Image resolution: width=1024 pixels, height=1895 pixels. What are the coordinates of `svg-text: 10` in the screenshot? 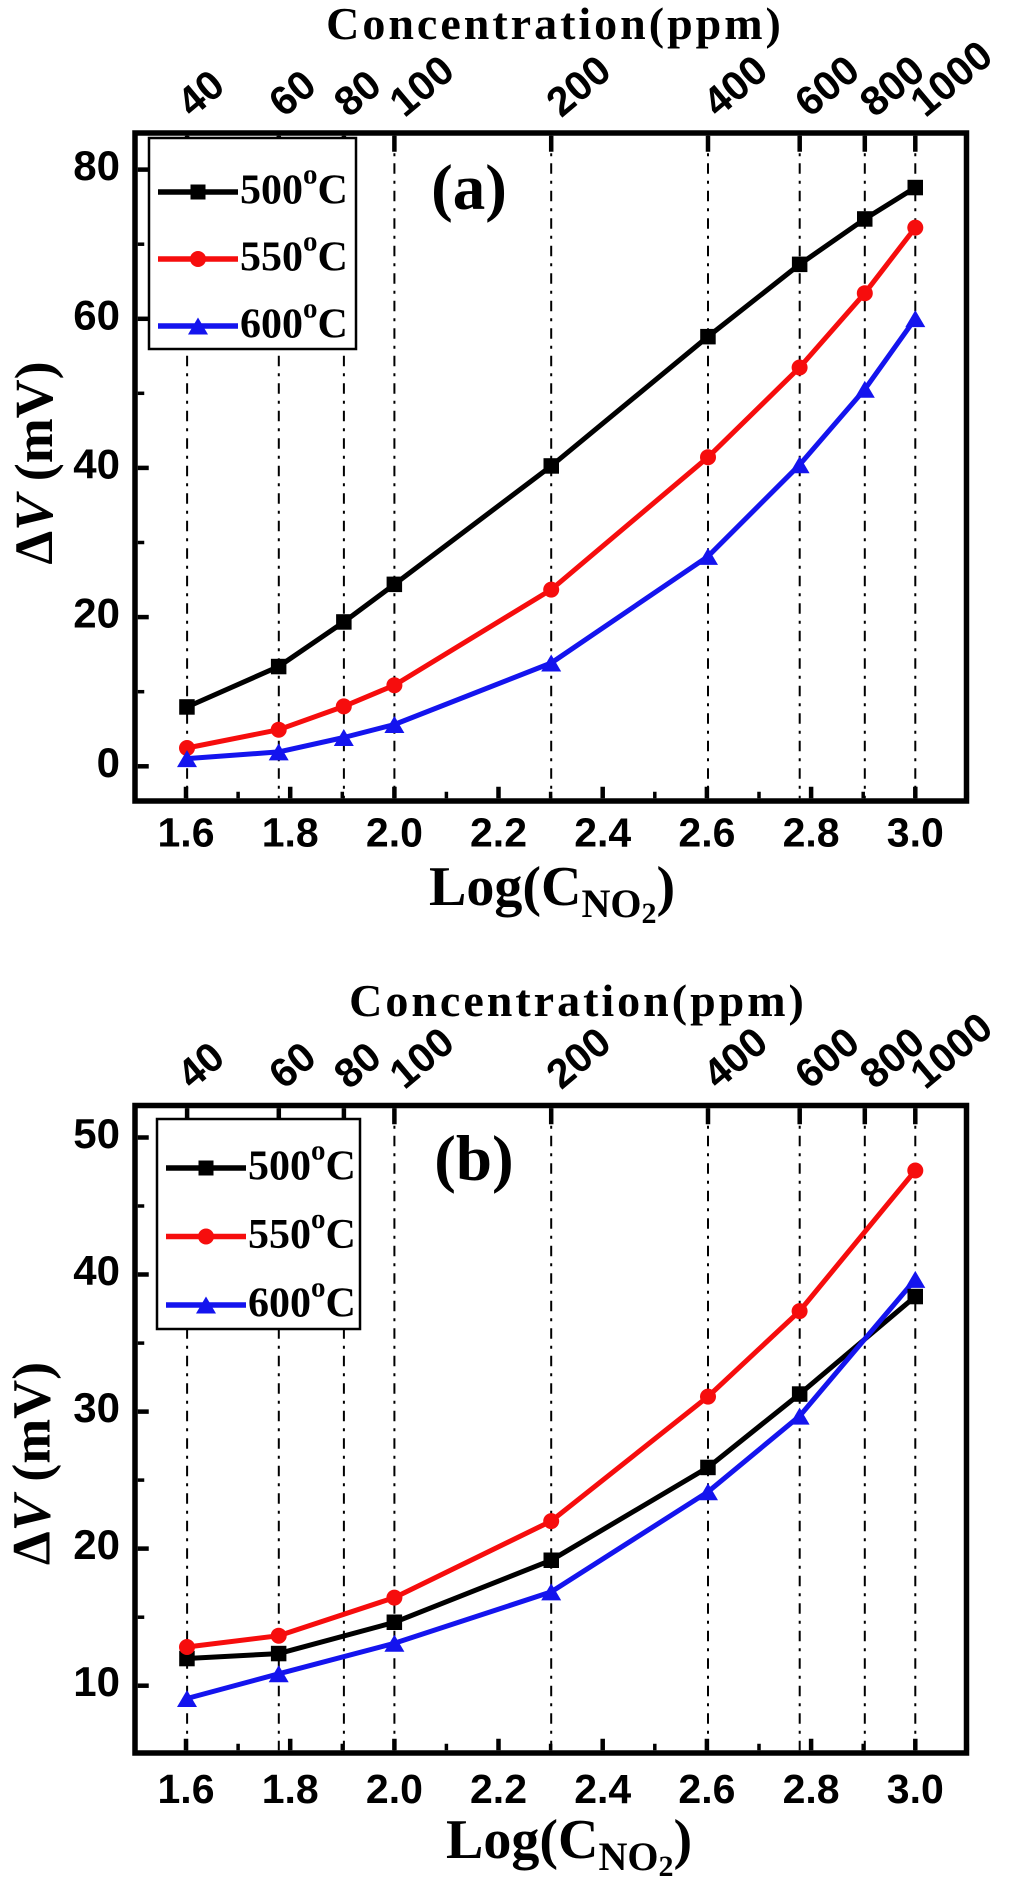 It's located at (96, 1681).